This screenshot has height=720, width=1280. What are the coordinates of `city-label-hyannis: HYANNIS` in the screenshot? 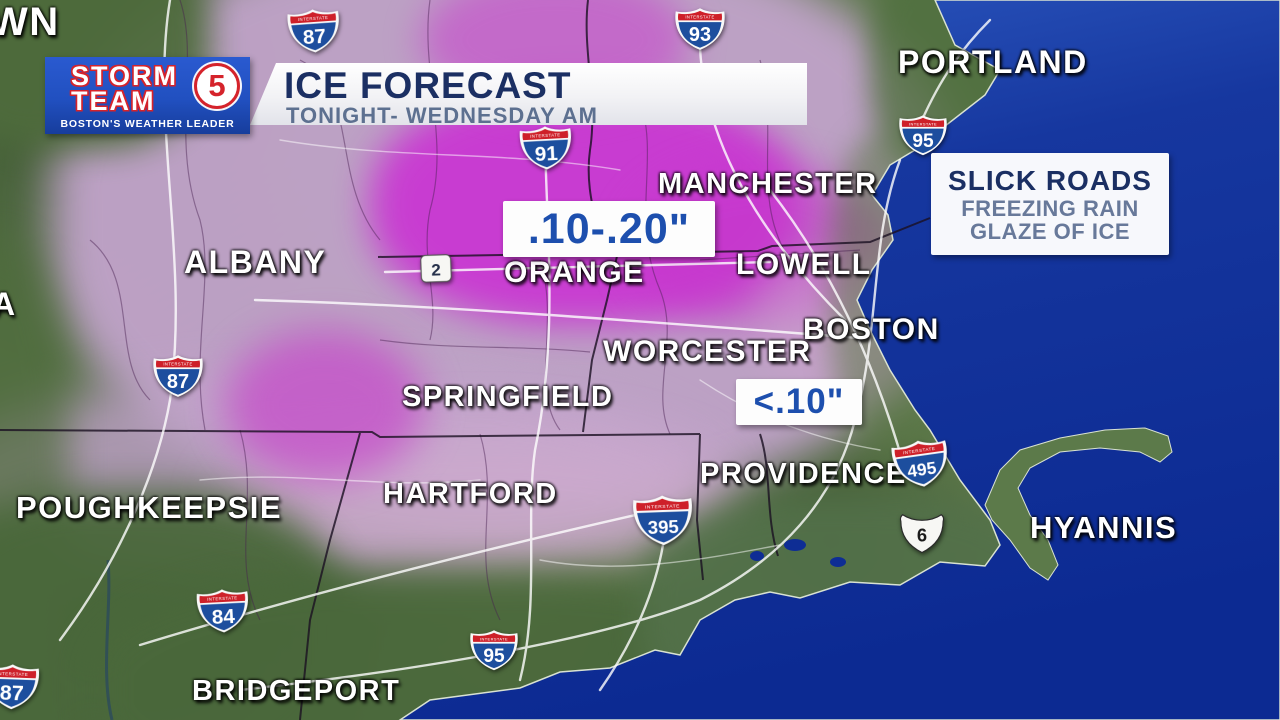 It's located at (1104, 527).